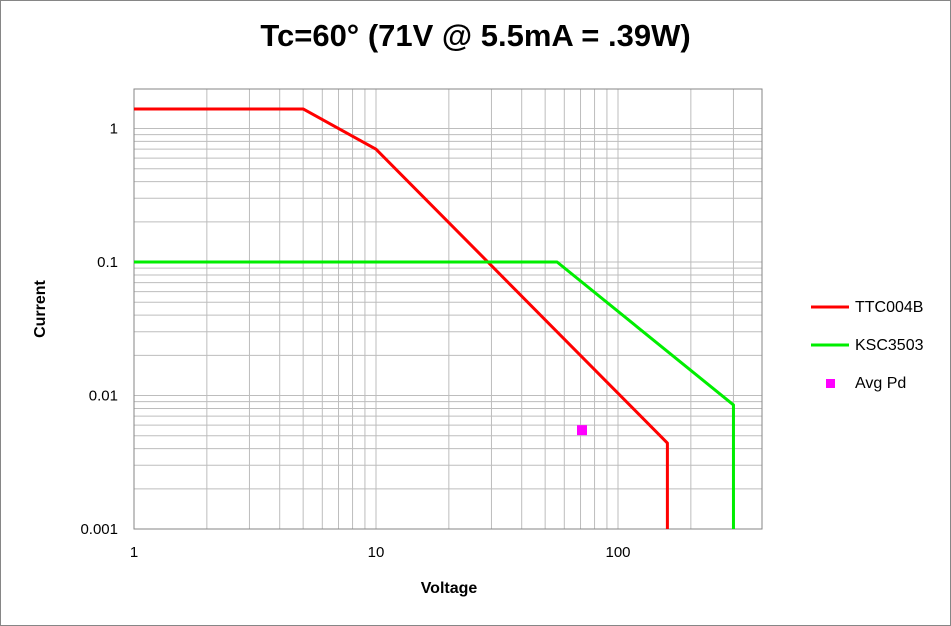 Image resolution: width=951 pixels, height=626 pixels. I want to click on chart-title: Tc=60° (71V @ 5.5mA = .39W), so click(475, 35).